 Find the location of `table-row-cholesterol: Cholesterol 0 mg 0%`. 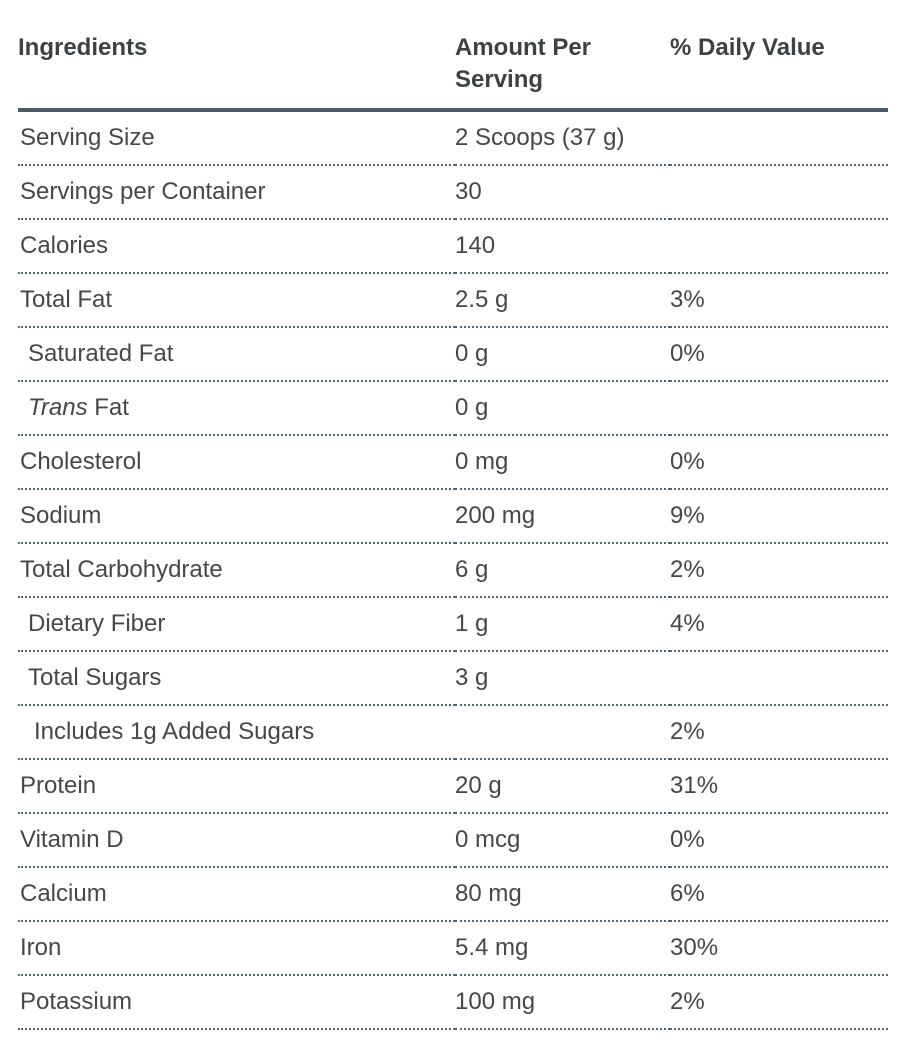

table-row-cholesterol: Cholesterol 0 mg 0% is located at coordinates (453, 462).